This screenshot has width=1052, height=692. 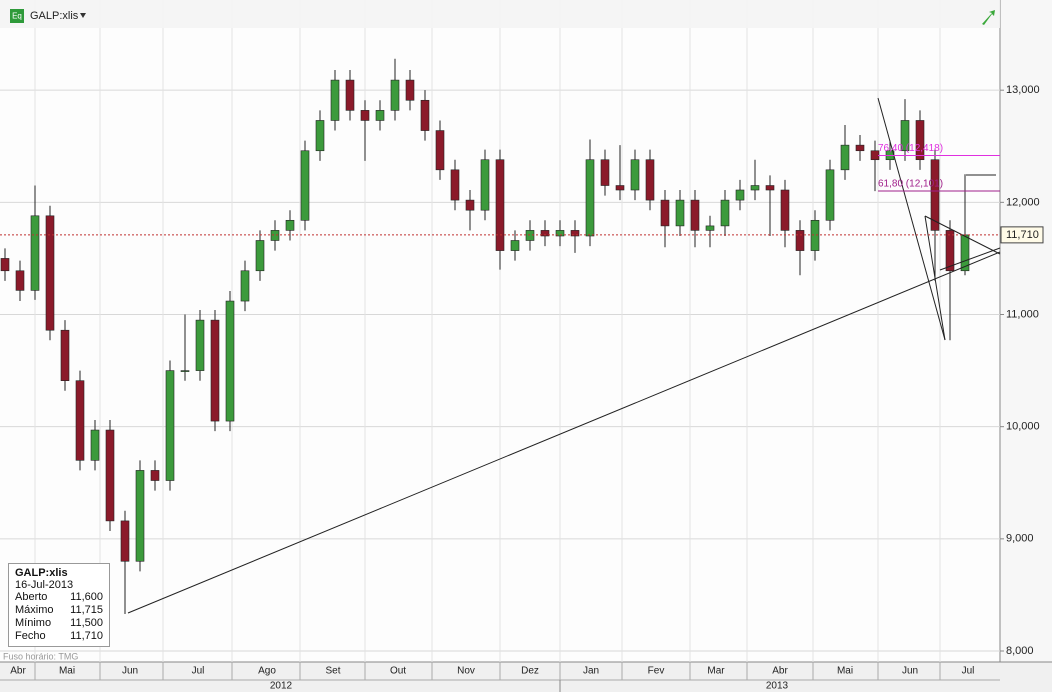 What do you see at coordinates (54, 16) in the screenshot?
I see `symbol-title: GALP:xlis` at bounding box center [54, 16].